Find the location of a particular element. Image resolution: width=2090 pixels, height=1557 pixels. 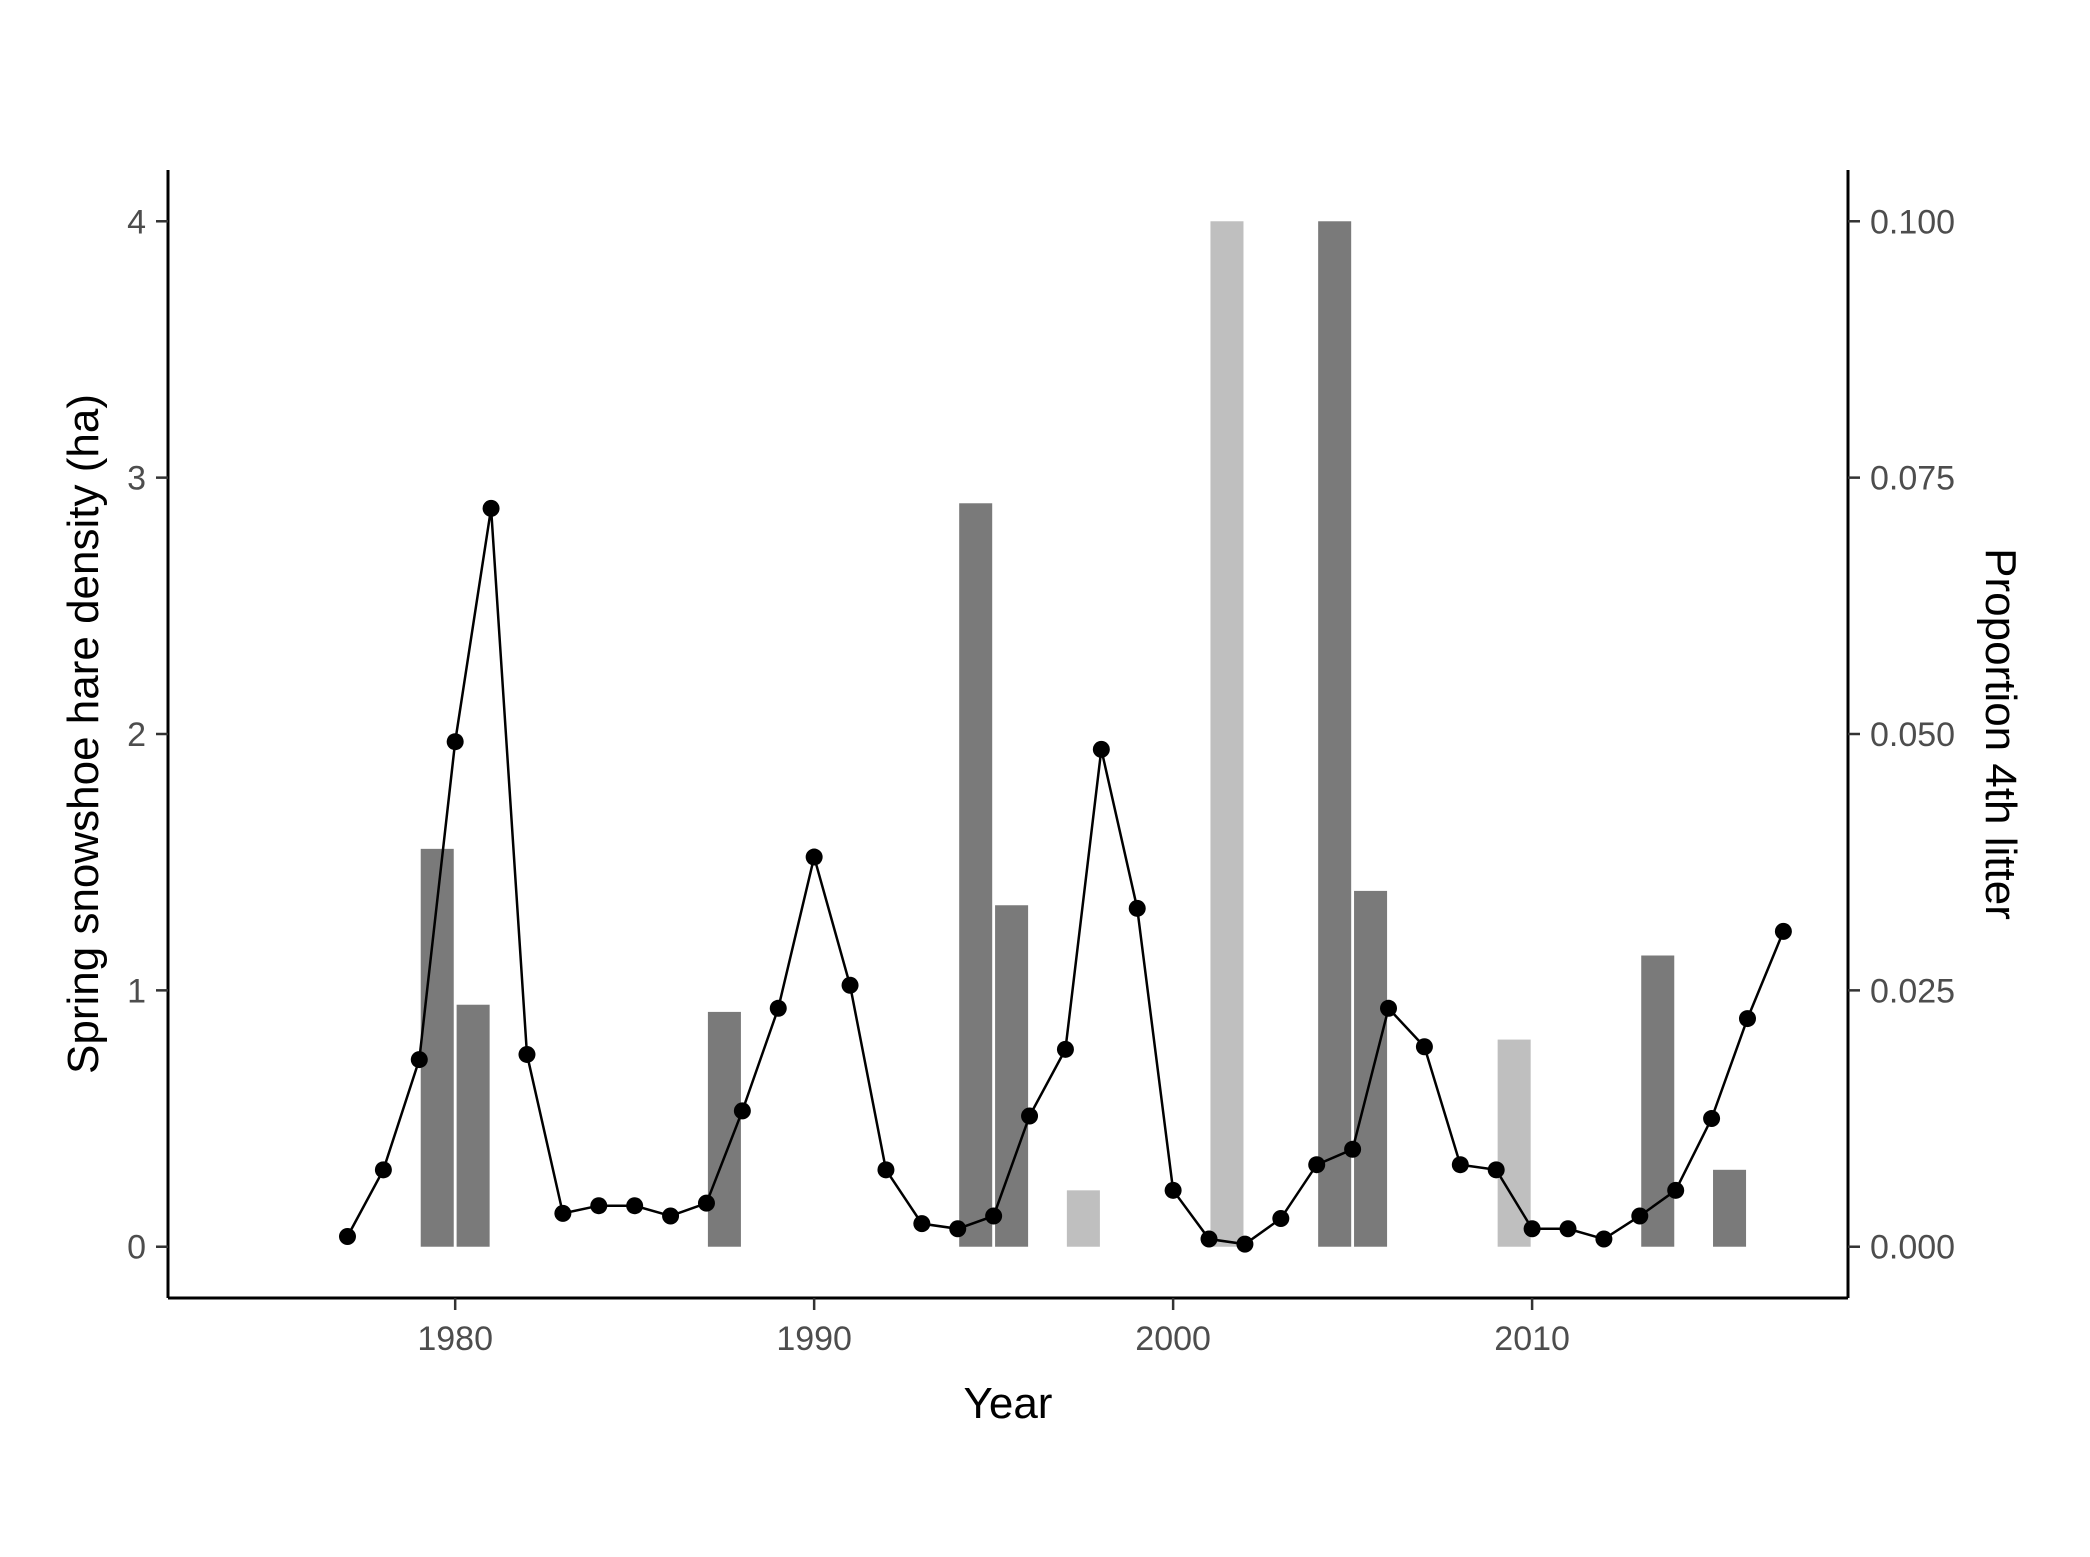

density-point-1999 is located at coordinates (1137, 908).